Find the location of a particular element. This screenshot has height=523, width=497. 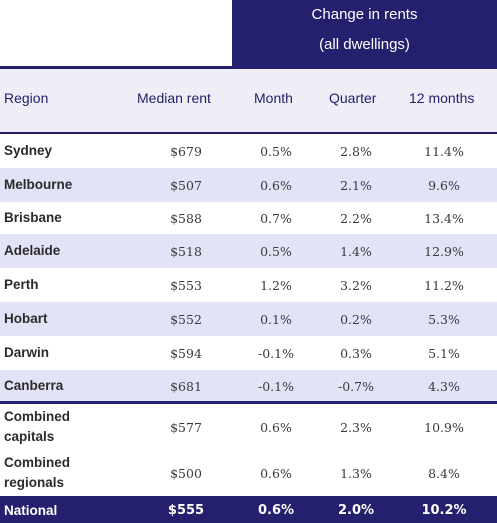

table-row-national: National $555 0.6% 2.0% 10.2% is located at coordinates (248, 510).